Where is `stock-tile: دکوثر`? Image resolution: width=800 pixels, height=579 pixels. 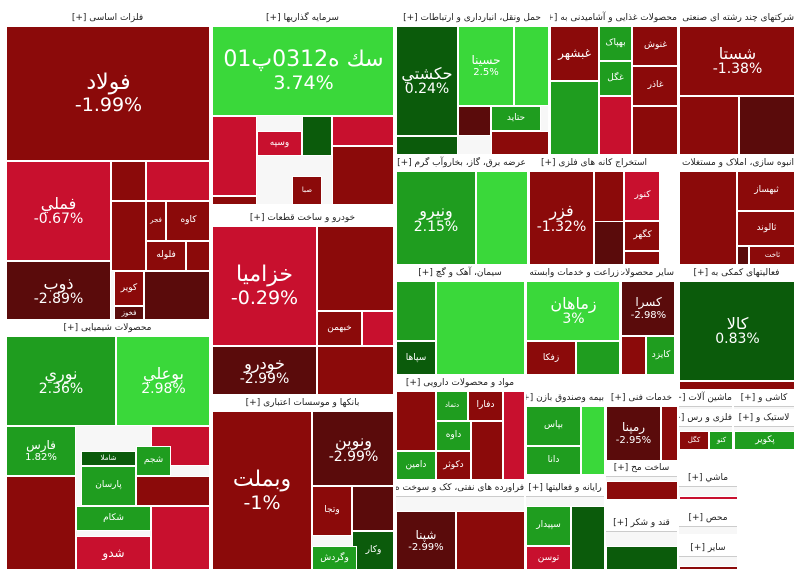
stock-tile: دکوثر is located at coordinates (453, 465).